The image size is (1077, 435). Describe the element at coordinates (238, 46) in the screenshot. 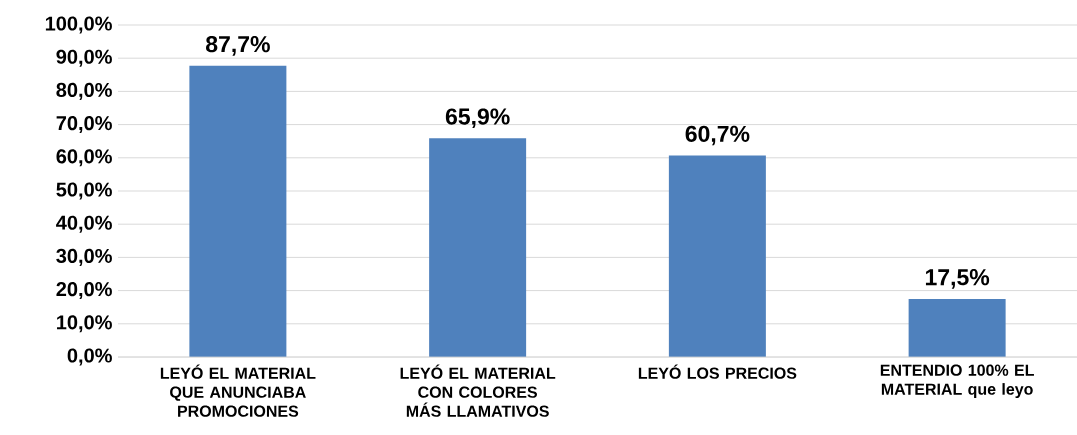

I see `data-label: 87,7%` at that location.